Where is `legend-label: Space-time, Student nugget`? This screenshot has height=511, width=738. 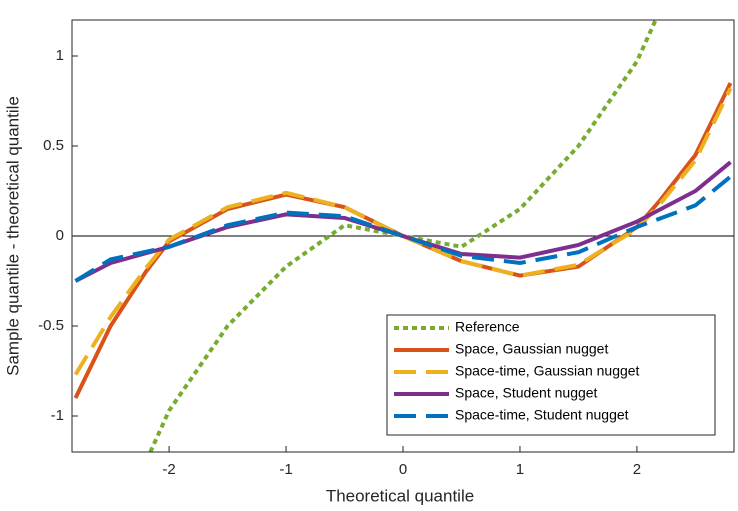
legend-label: Space-time, Student nugget is located at coordinates (542, 415).